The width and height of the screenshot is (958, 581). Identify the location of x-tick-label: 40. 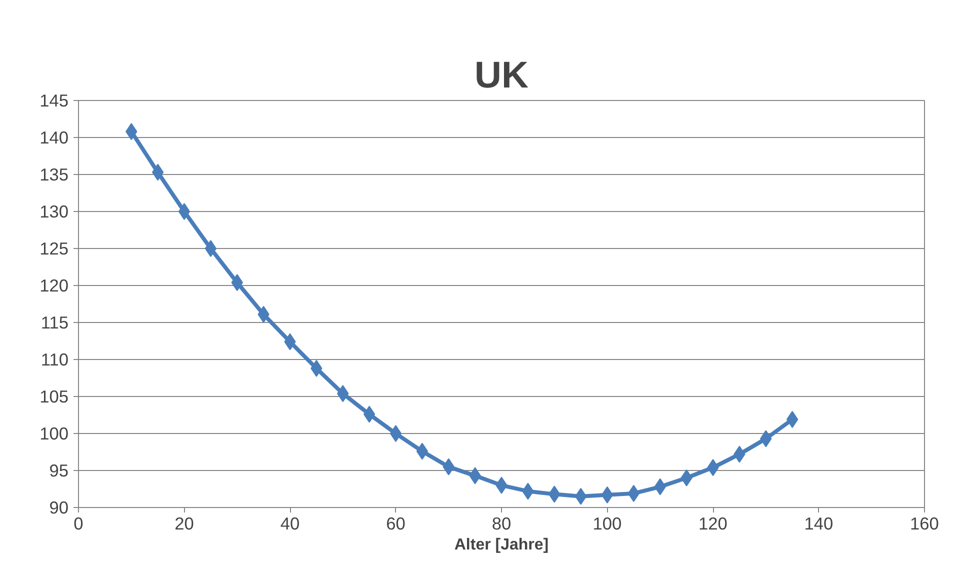
(290, 524).